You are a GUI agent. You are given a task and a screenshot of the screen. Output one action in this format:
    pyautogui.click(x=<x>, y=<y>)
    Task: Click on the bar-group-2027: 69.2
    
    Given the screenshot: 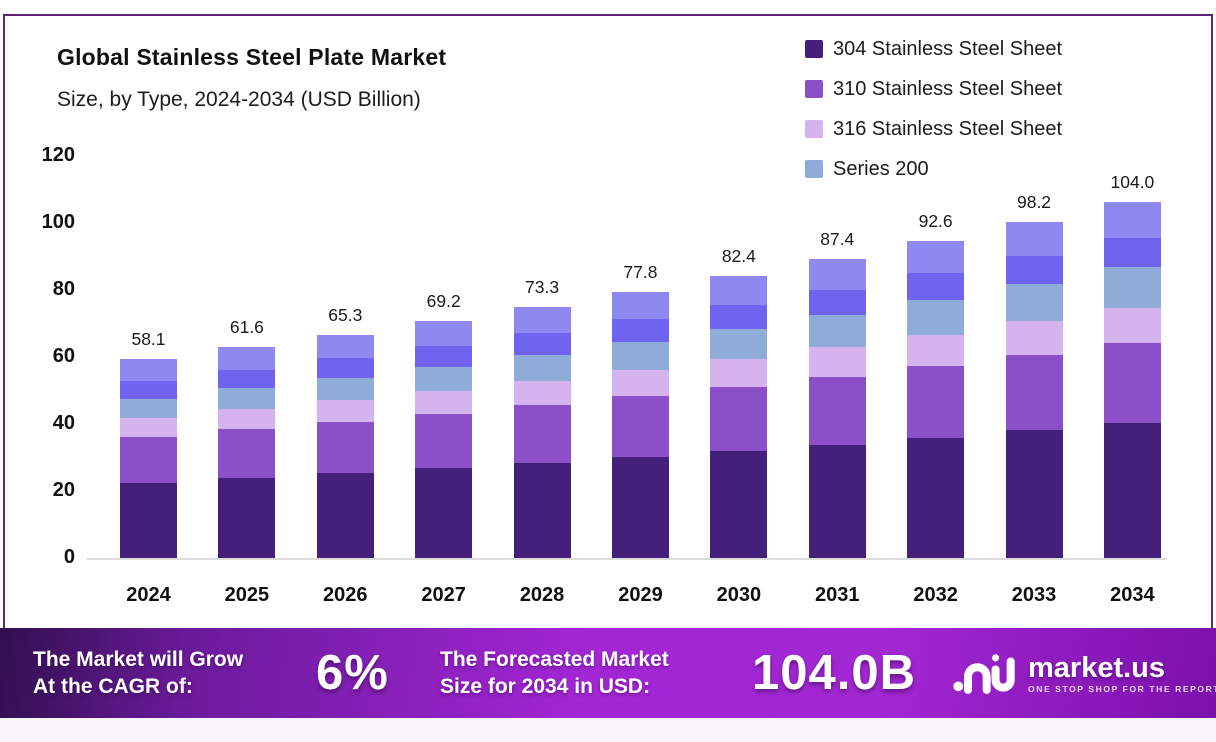 What is the action you would take?
    pyautogui.click(x=444, y=424)
    